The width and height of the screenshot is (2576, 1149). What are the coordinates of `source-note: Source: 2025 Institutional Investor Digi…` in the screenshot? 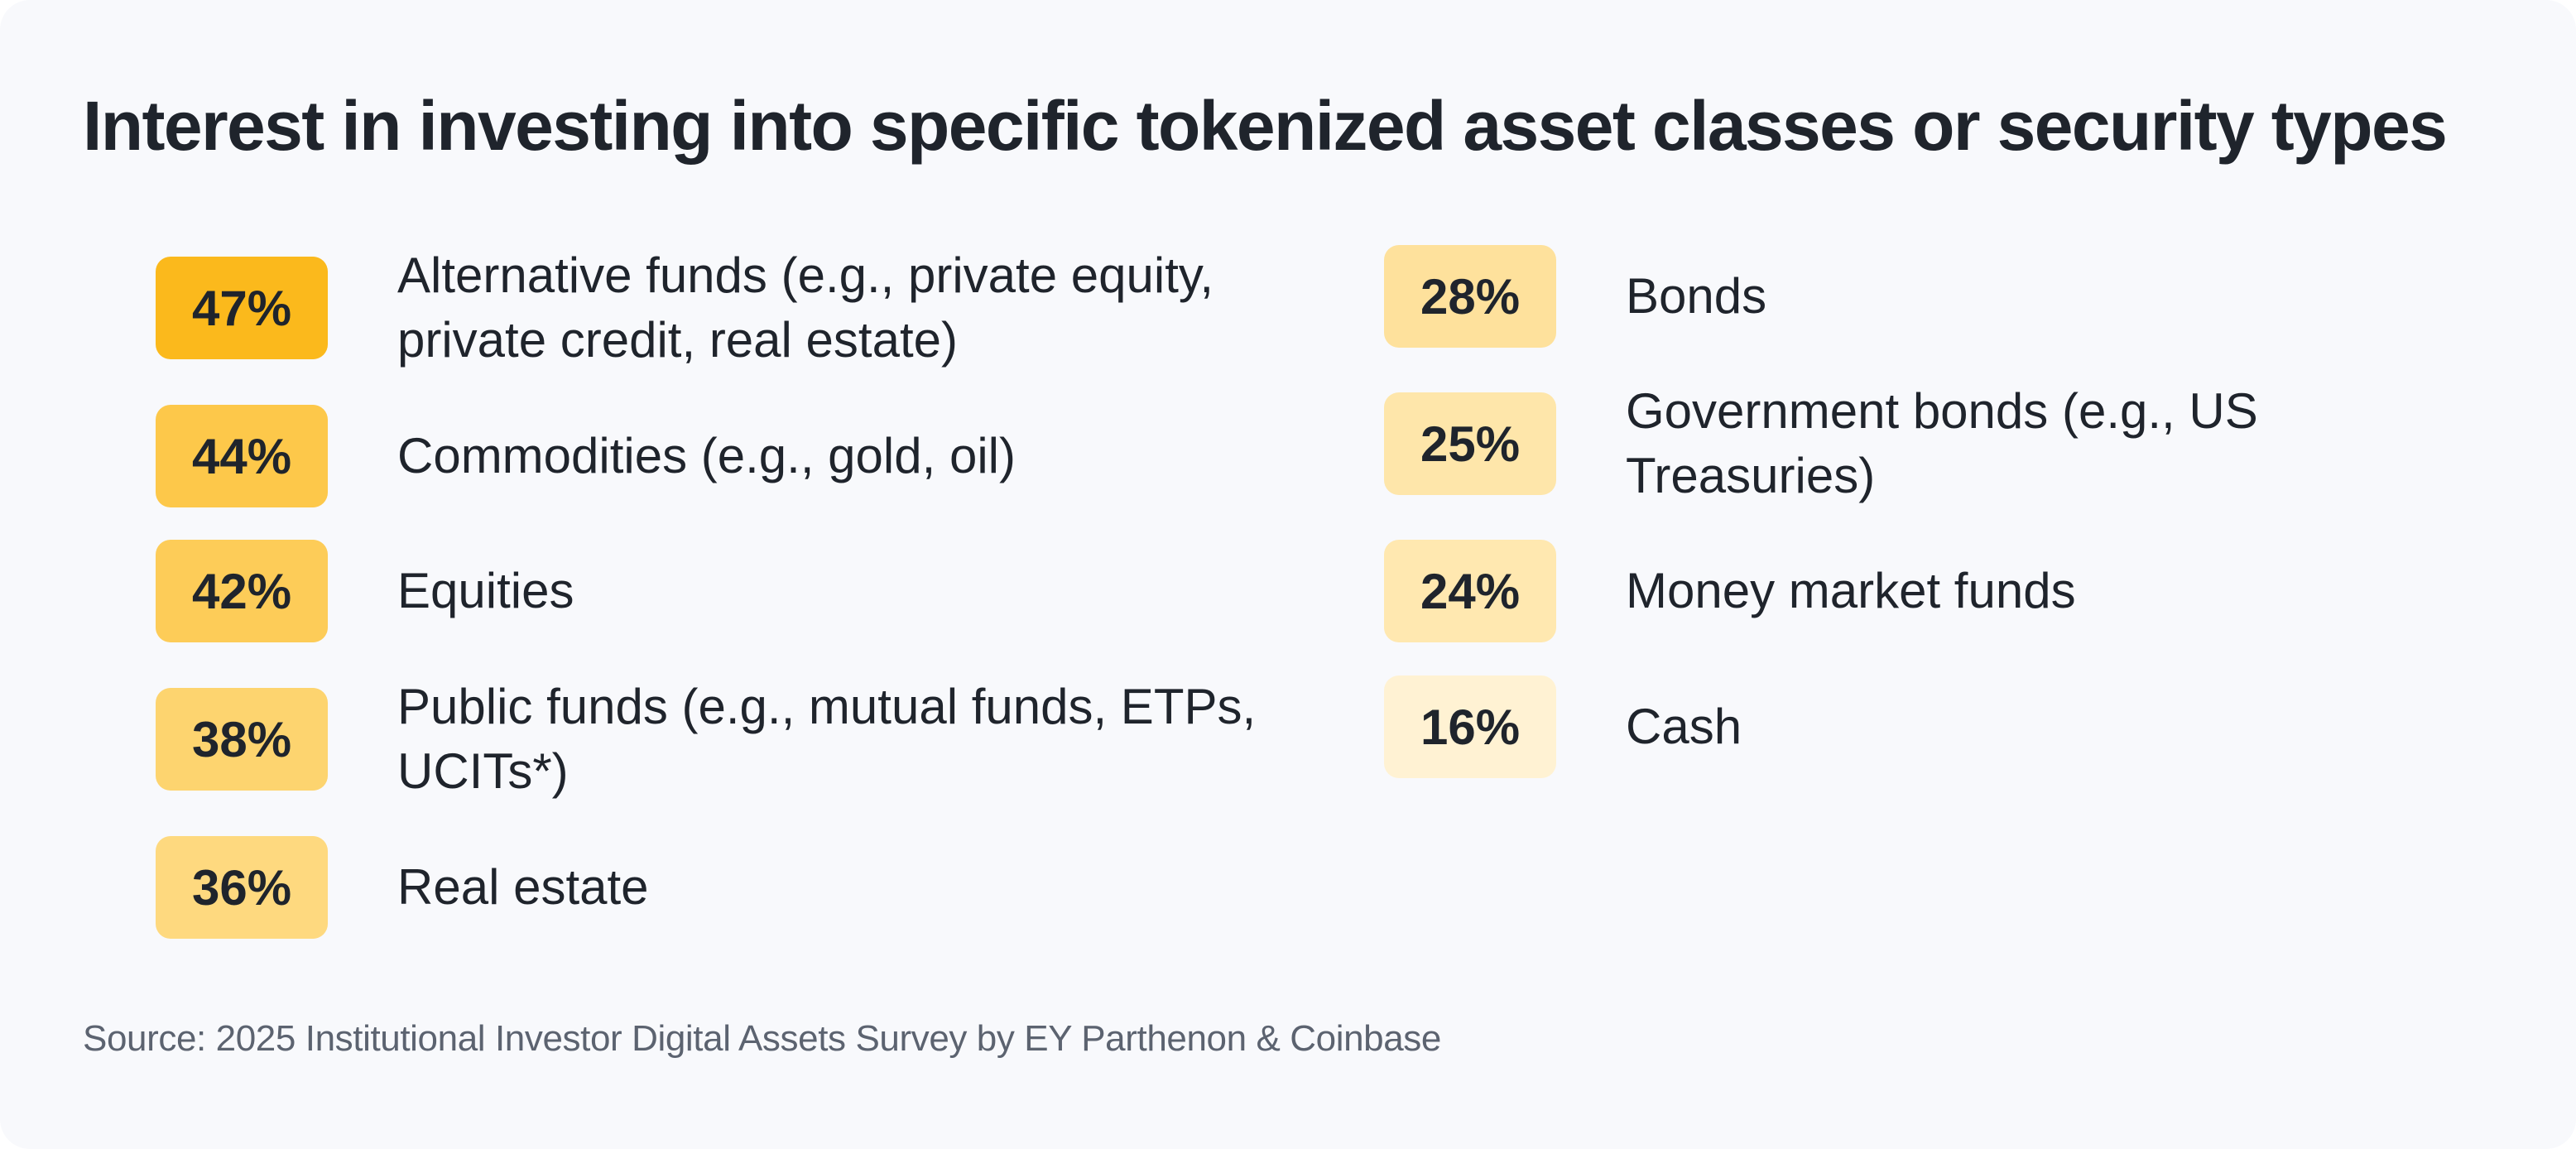 It's located at (762, 1038).